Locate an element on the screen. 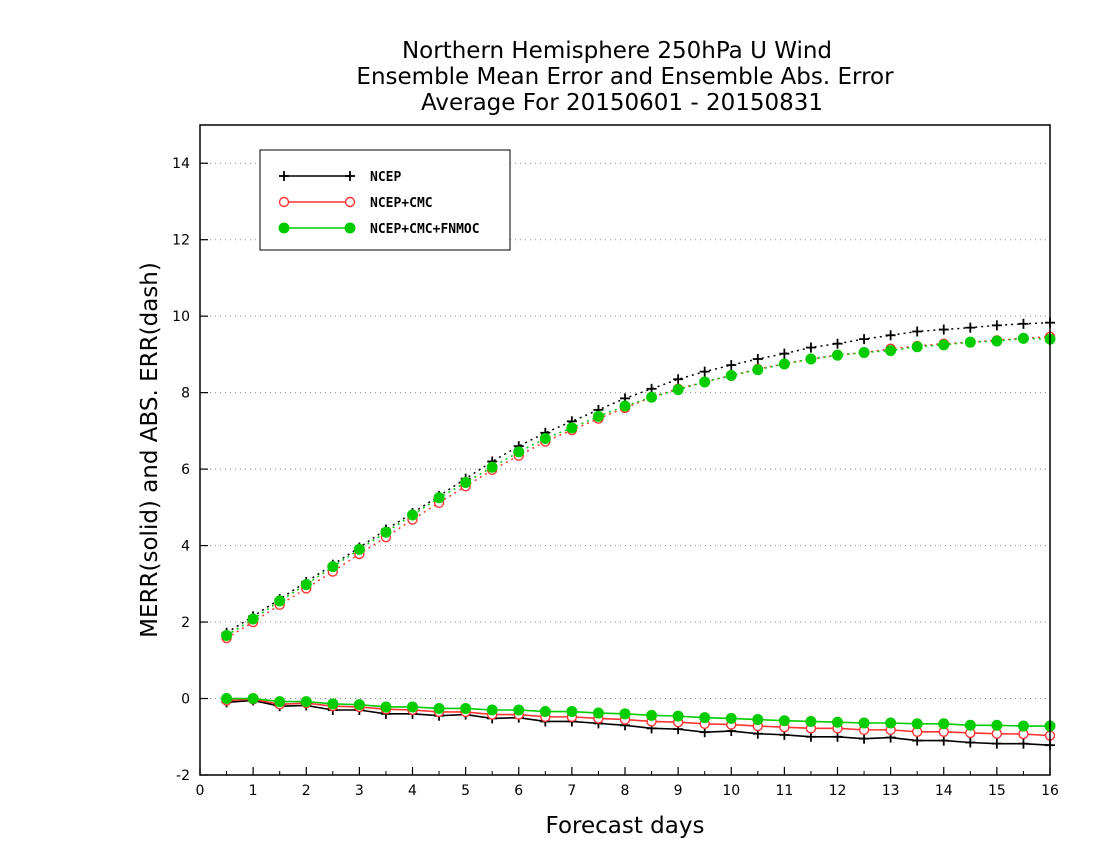  legend-item: NCEP is located at coordinates (340, 177).